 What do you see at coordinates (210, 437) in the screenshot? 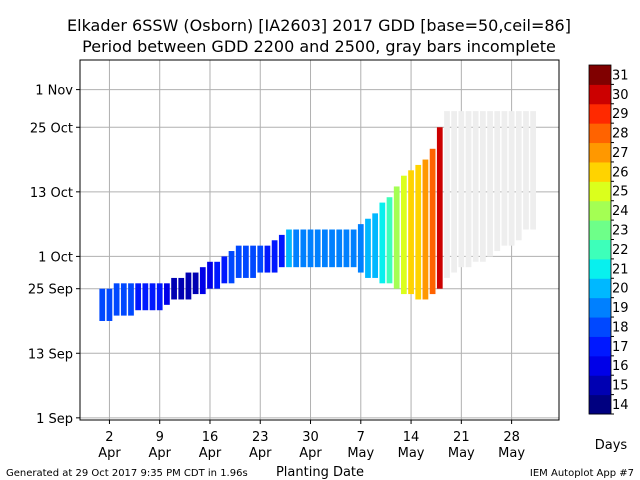
I see `x-tick-label: 16` at bounding box center [210, 437].